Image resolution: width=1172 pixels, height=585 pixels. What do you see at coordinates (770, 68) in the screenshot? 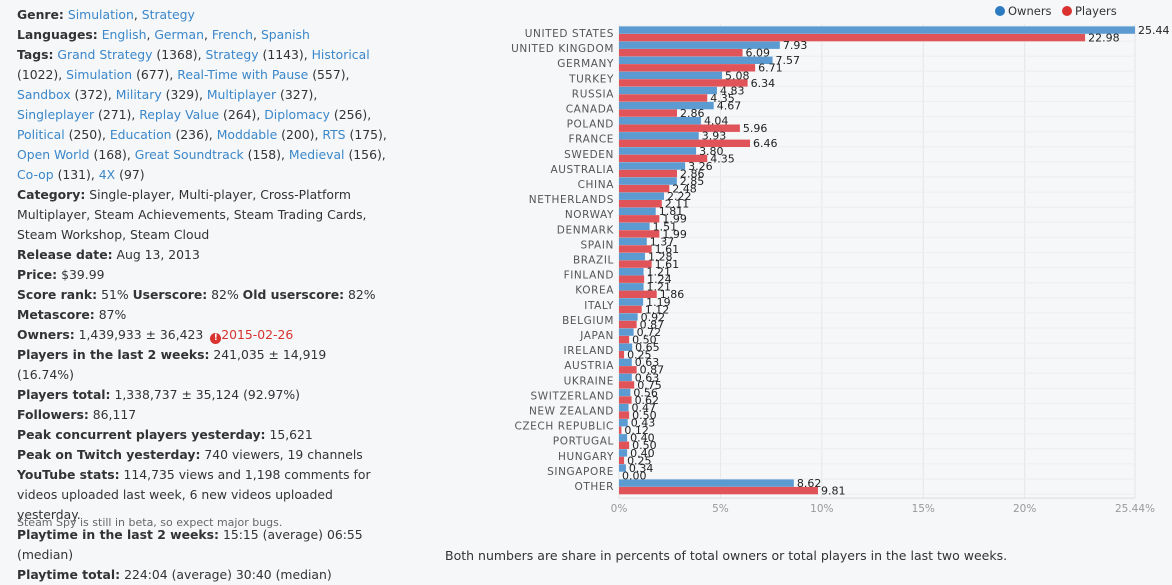
I see `players-value-label: 6.71` at bounding box center [770, 68].